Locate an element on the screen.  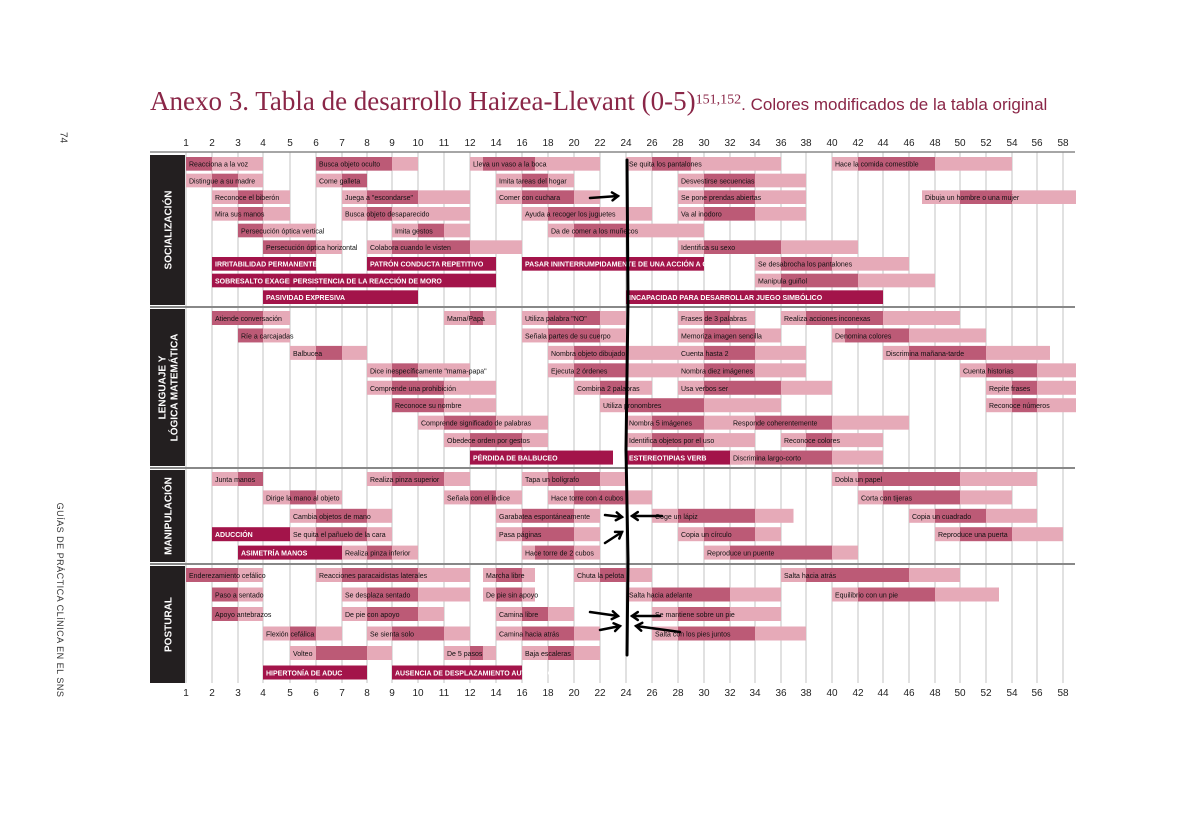
milestone-bar-label: Busca objeto oculto is located at coordinates (349, 165).